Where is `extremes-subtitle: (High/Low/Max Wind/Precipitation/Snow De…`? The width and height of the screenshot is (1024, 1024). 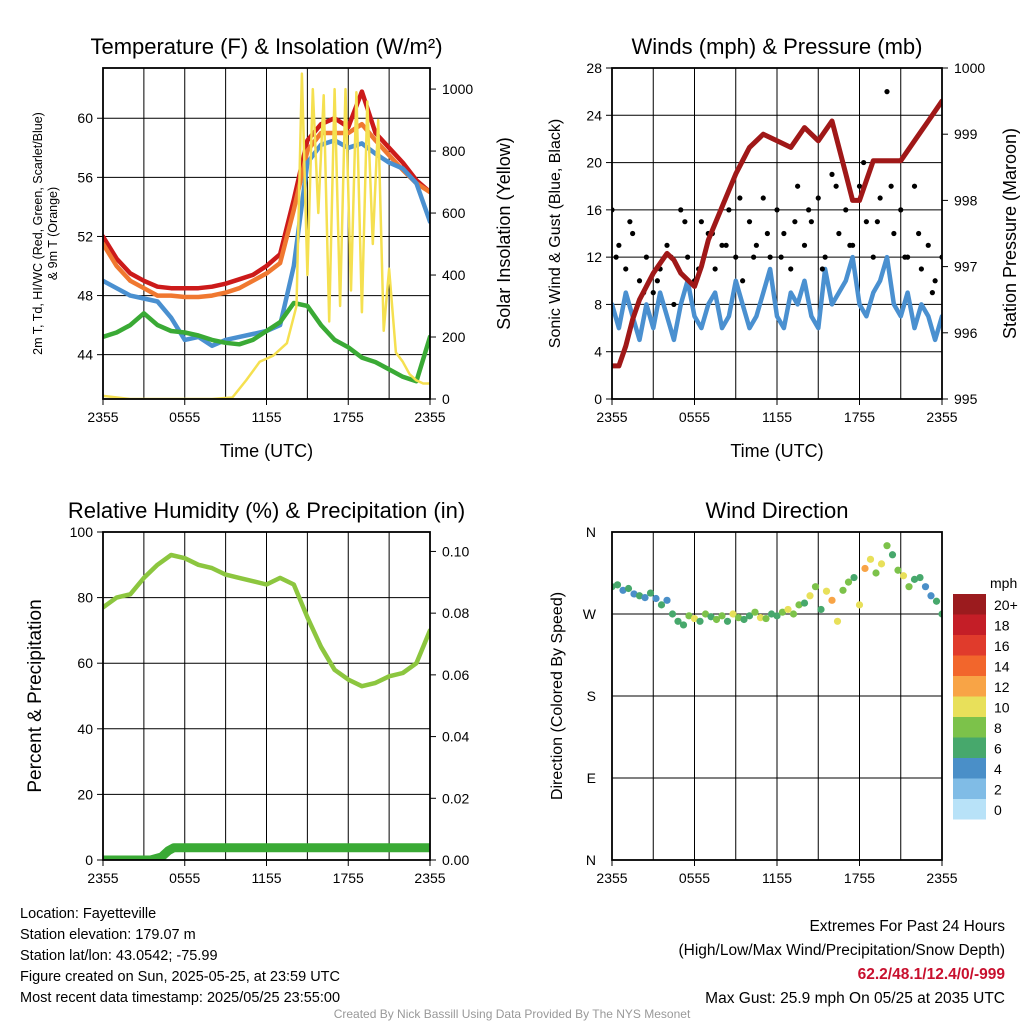 extremes-subtitle: (High/Low/Max Wind/Precipitation/Snow De… is located at coordinates (842, 950).